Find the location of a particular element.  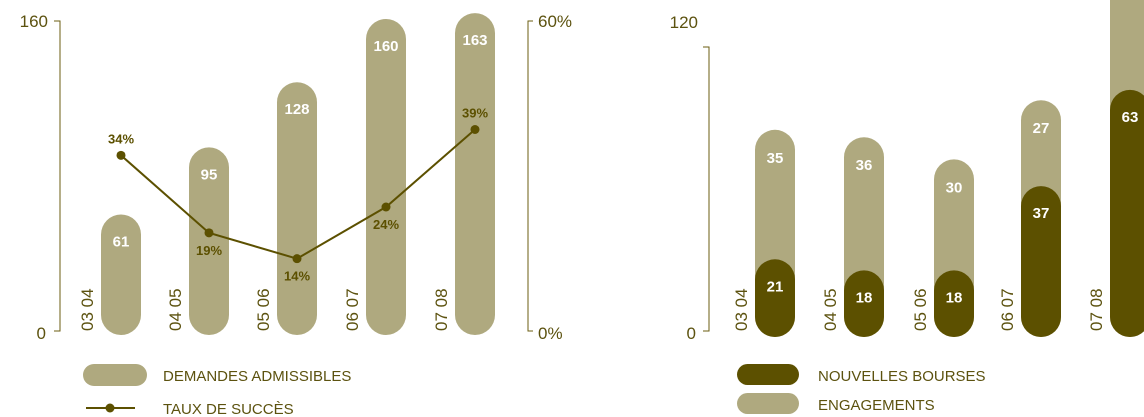

success-rate-line: 34% 19% 14% 24% 39% is located at coordinates (298, 195).